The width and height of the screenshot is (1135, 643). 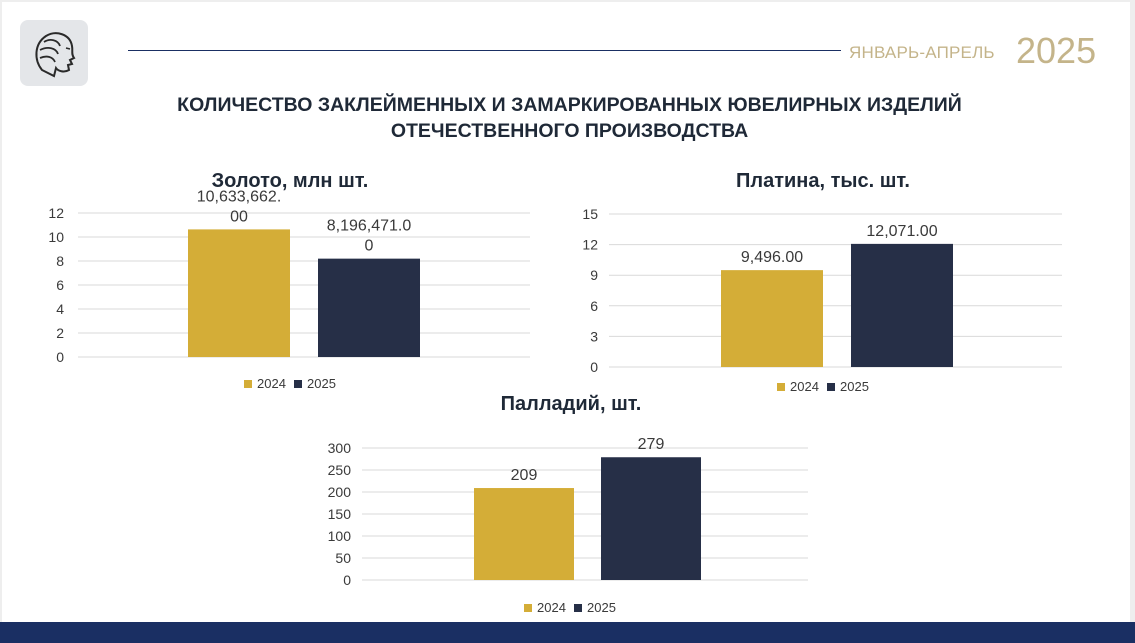 I want to click on profile-head-emblem-icon, so click(x=55, y=55).